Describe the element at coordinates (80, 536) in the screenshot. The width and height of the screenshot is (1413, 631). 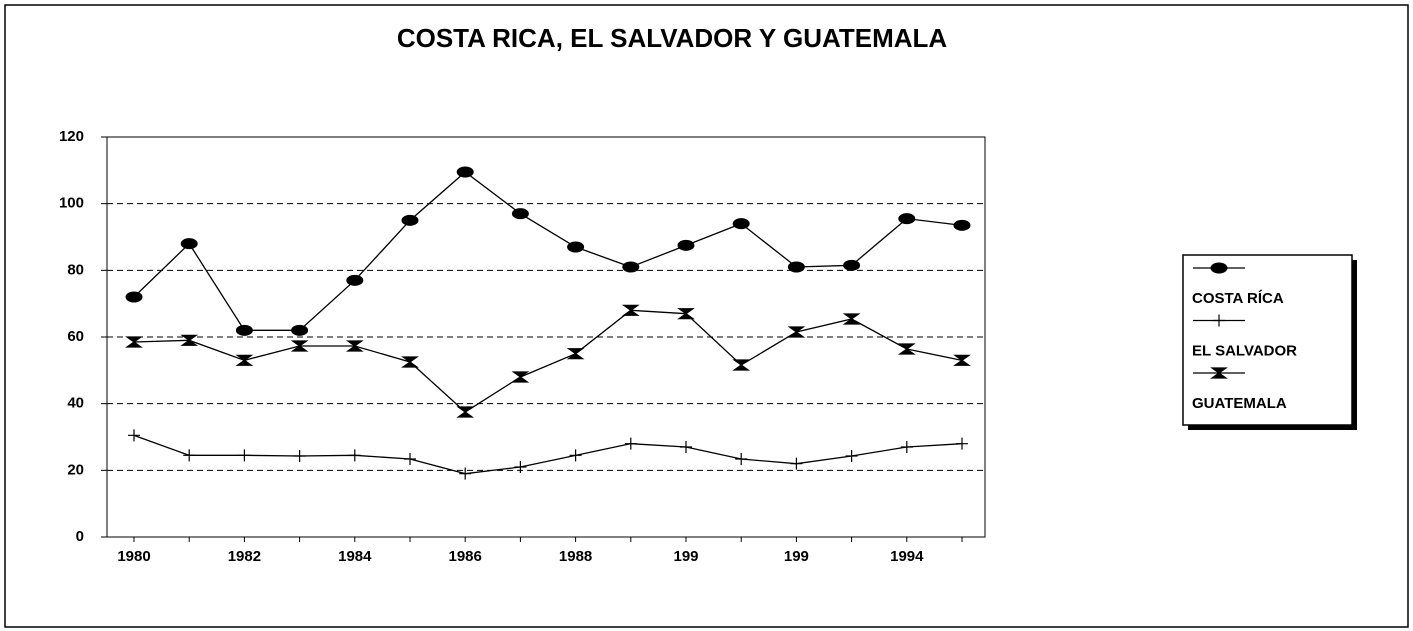
I see `y-tick-label: 0` at that location.